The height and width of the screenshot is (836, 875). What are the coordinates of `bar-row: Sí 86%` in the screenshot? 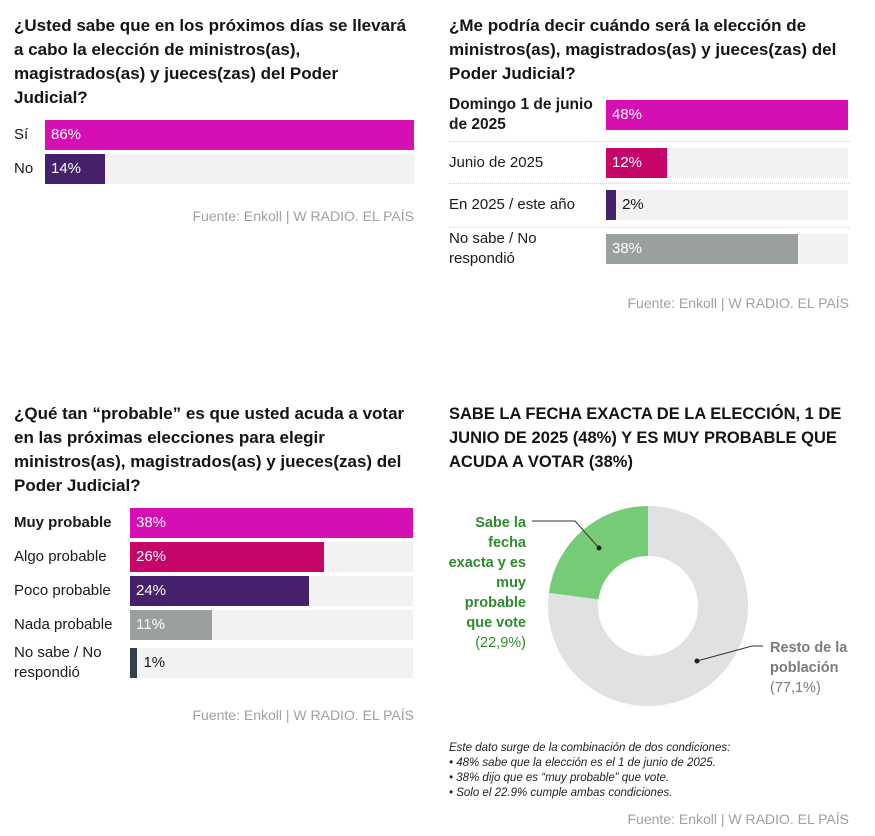 It's located at (214, 135).